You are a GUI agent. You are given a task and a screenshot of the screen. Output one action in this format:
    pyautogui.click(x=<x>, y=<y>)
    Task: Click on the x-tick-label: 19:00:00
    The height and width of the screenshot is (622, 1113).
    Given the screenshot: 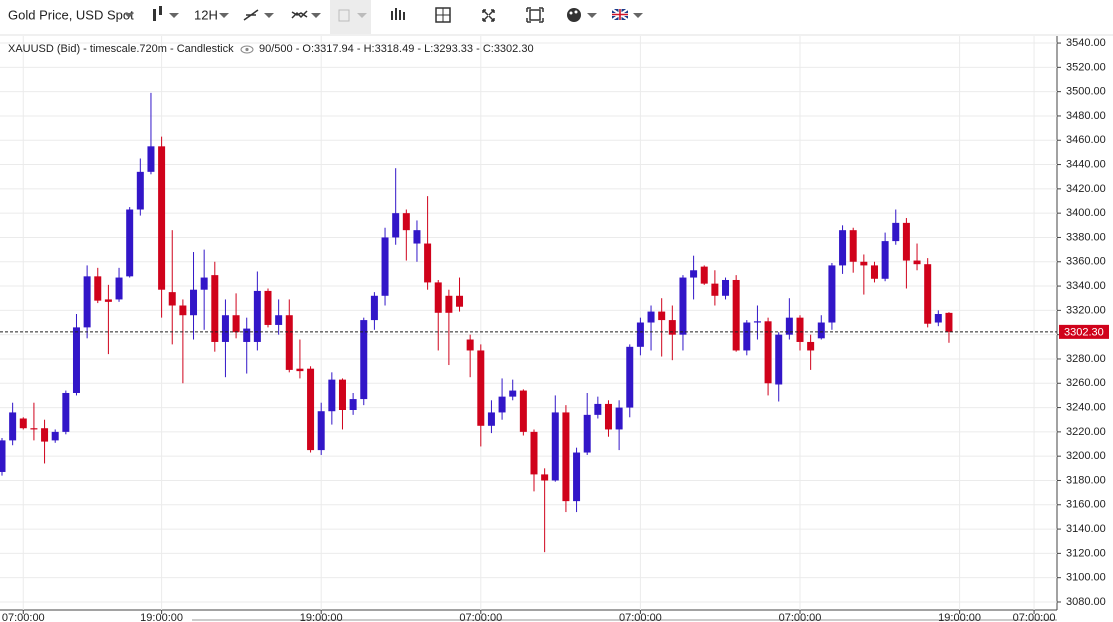 What is the action you would take?
    pyautogui.click(x=959, y=617)
    